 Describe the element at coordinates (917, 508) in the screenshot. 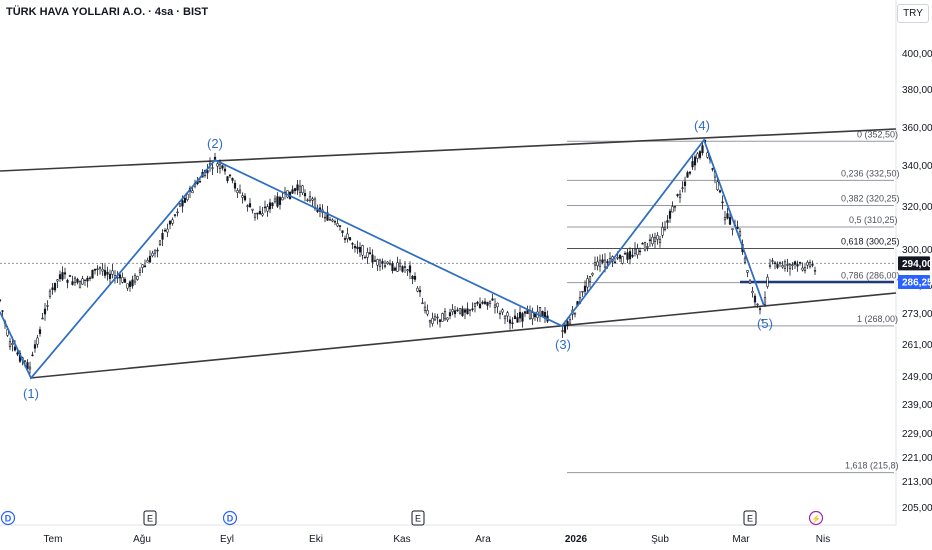

I see `price-tick-label: 205,00` at that location.